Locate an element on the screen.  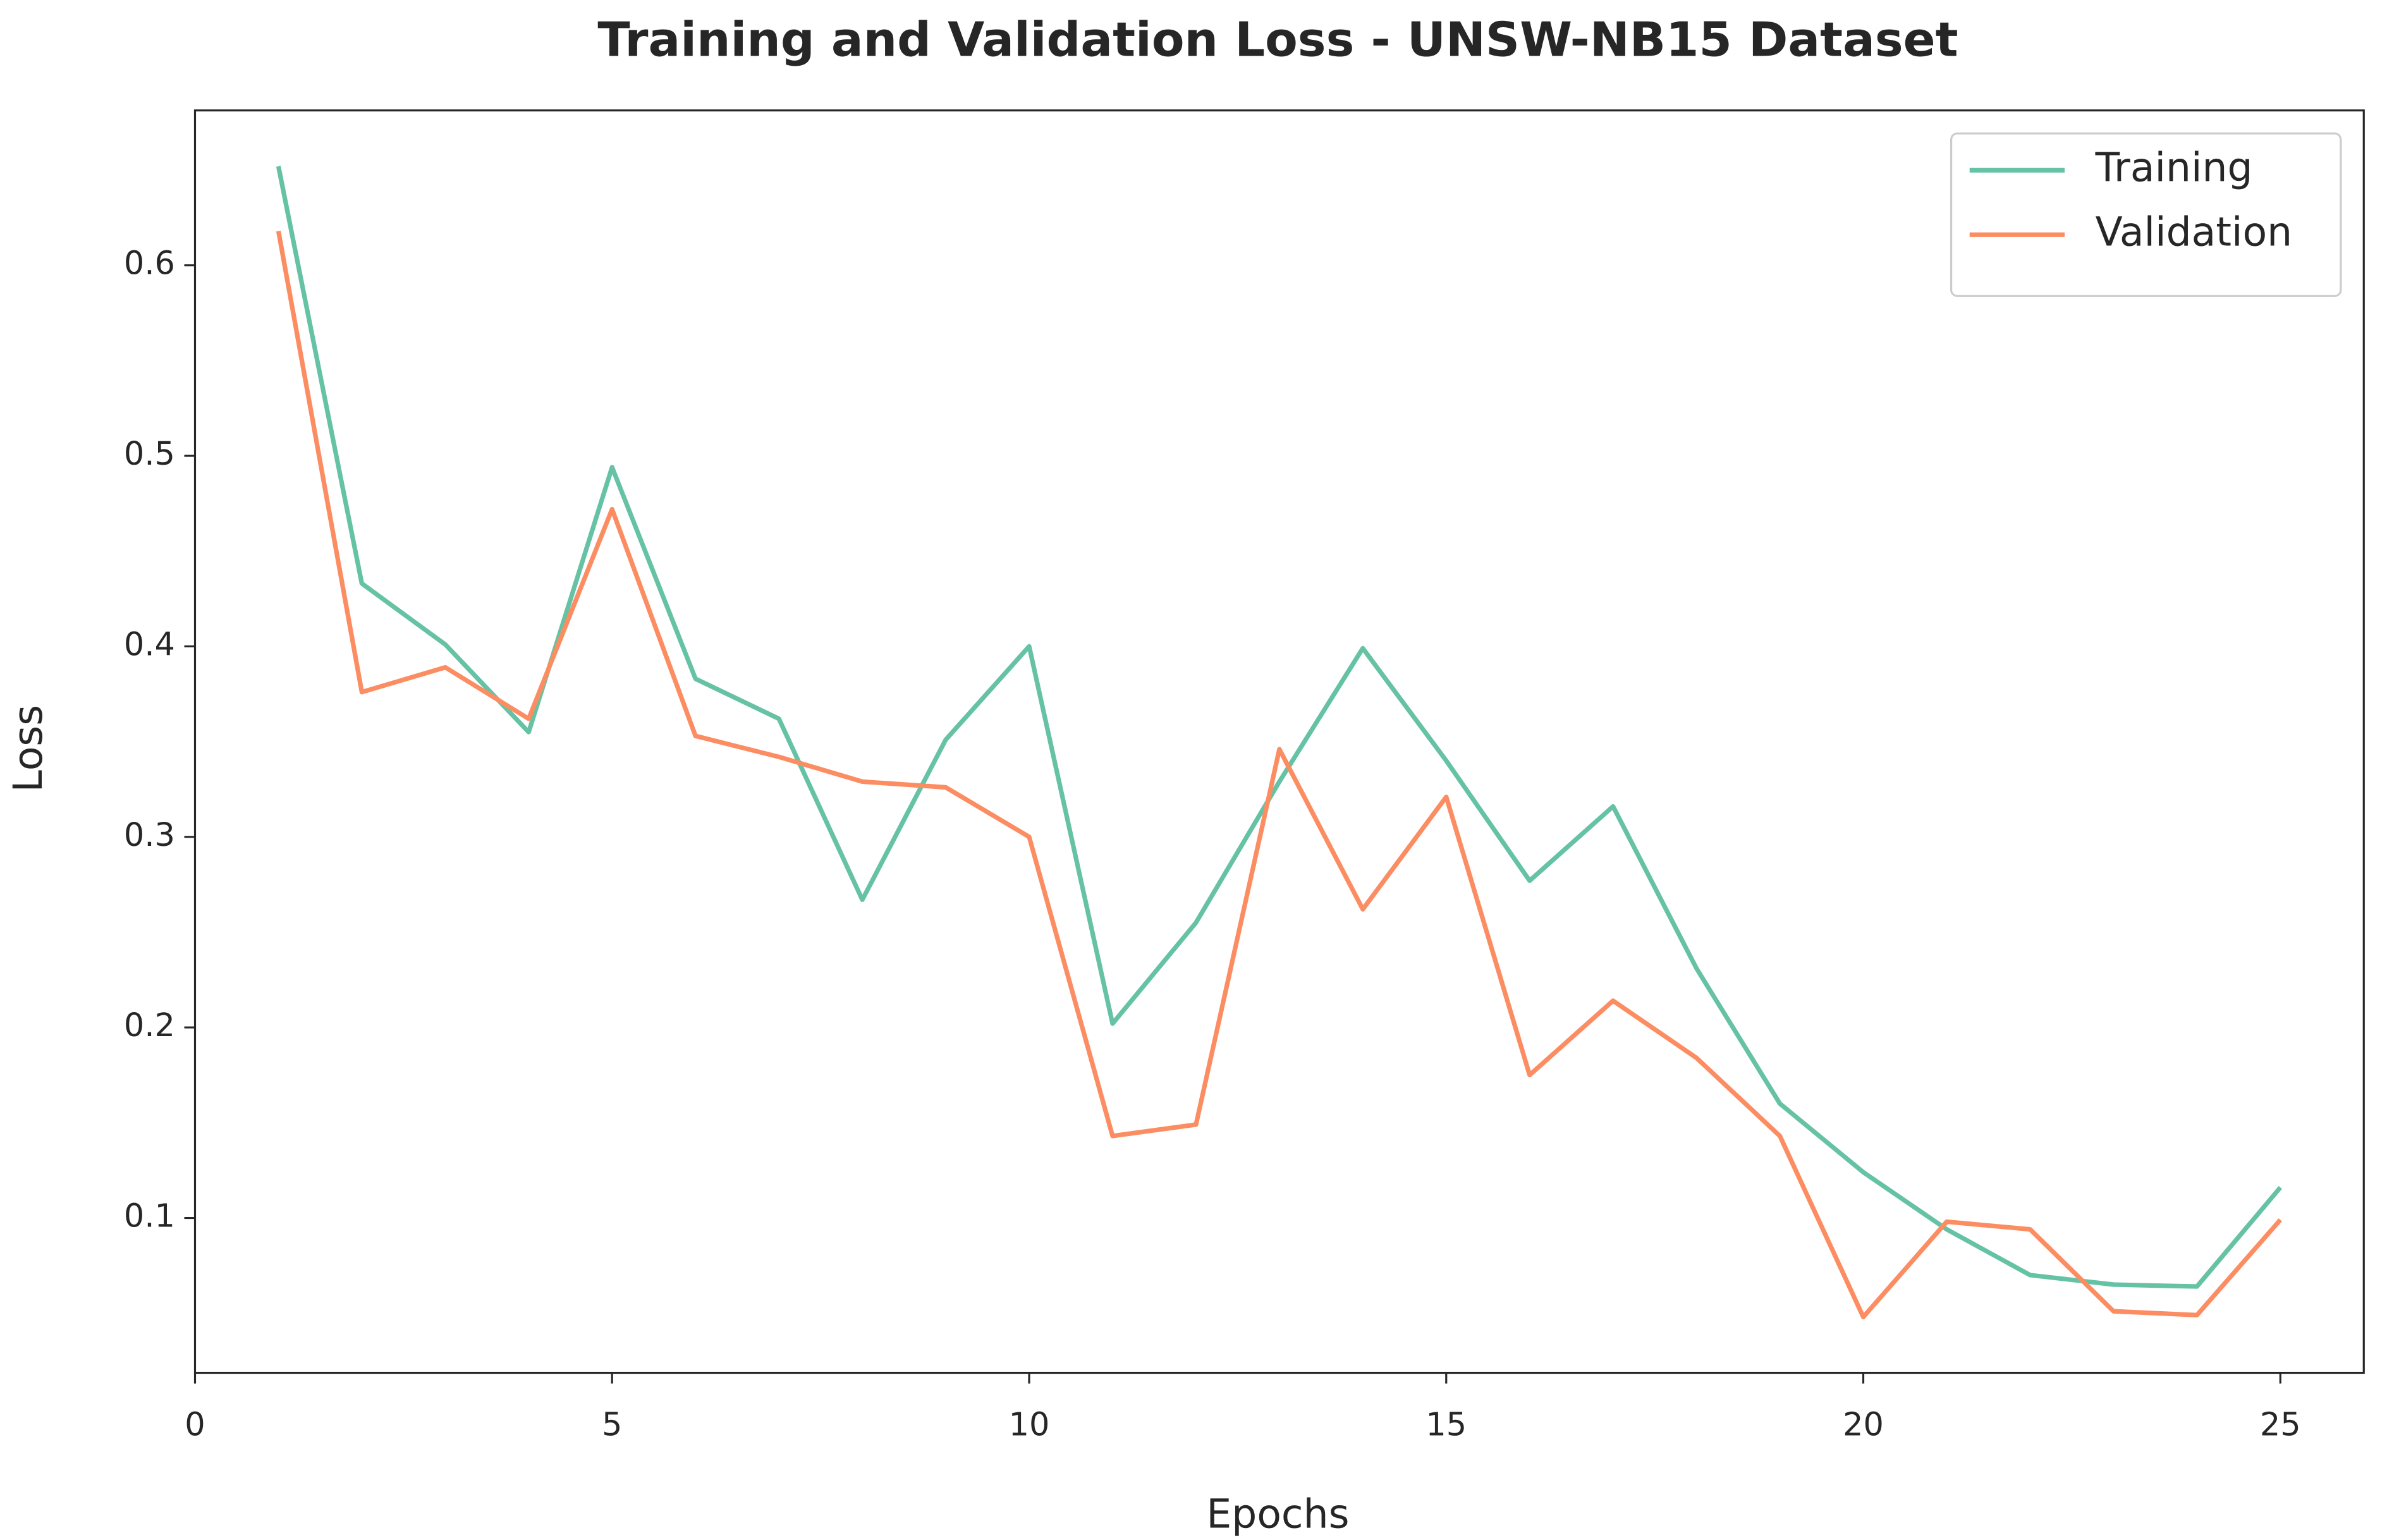
y-tick-label: 0.4 is located at coordinates (149, 644).